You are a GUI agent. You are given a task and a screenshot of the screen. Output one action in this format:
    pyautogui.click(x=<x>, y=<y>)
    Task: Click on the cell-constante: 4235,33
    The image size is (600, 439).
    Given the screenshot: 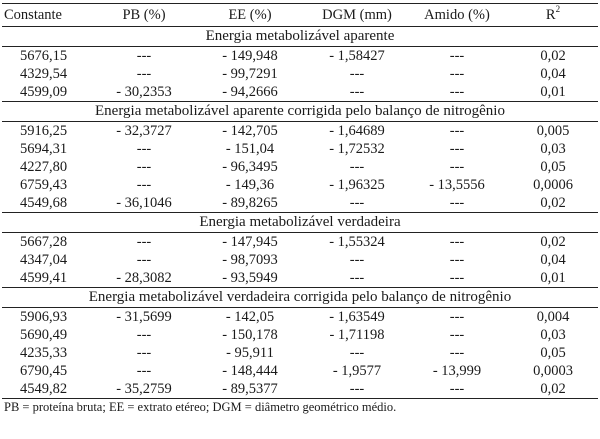 What is the action you would take?
    pyautogui.click(x=44, y=353)
    